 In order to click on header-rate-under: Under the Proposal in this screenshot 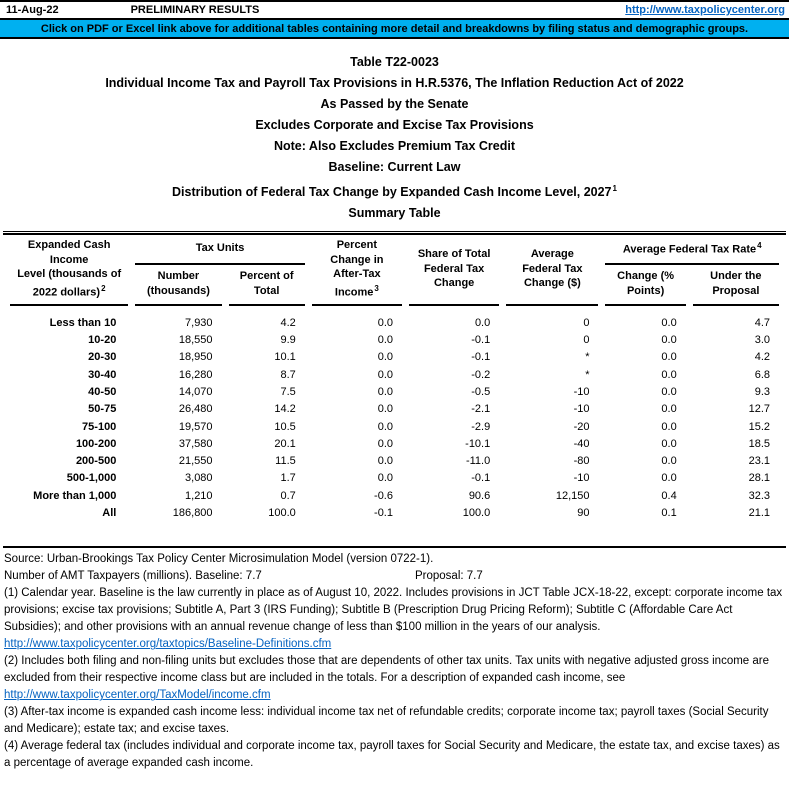, I will do `click(735, 285)`.